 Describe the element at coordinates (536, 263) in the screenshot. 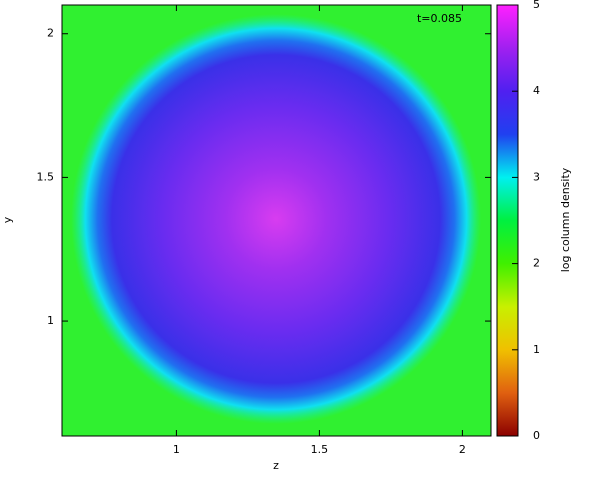

I see `colorbar-tick-label: 2` at that location.